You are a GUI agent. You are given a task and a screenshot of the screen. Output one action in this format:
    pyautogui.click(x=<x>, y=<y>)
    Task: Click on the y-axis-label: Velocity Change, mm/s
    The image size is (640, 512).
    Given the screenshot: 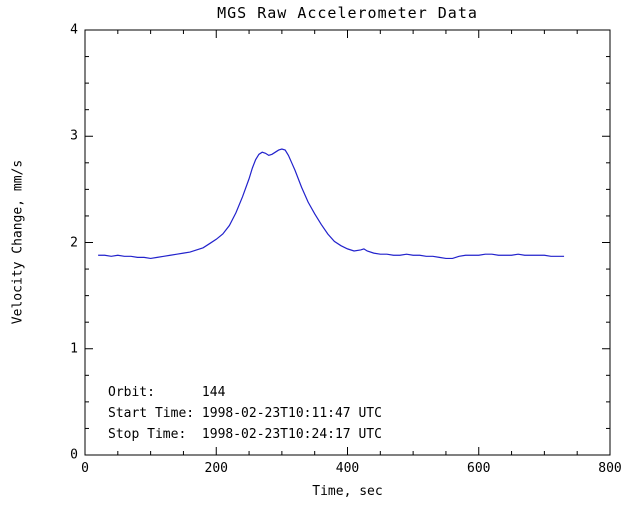 What is the action you would take?
    pyautogui.click(x=18, y=242)
    